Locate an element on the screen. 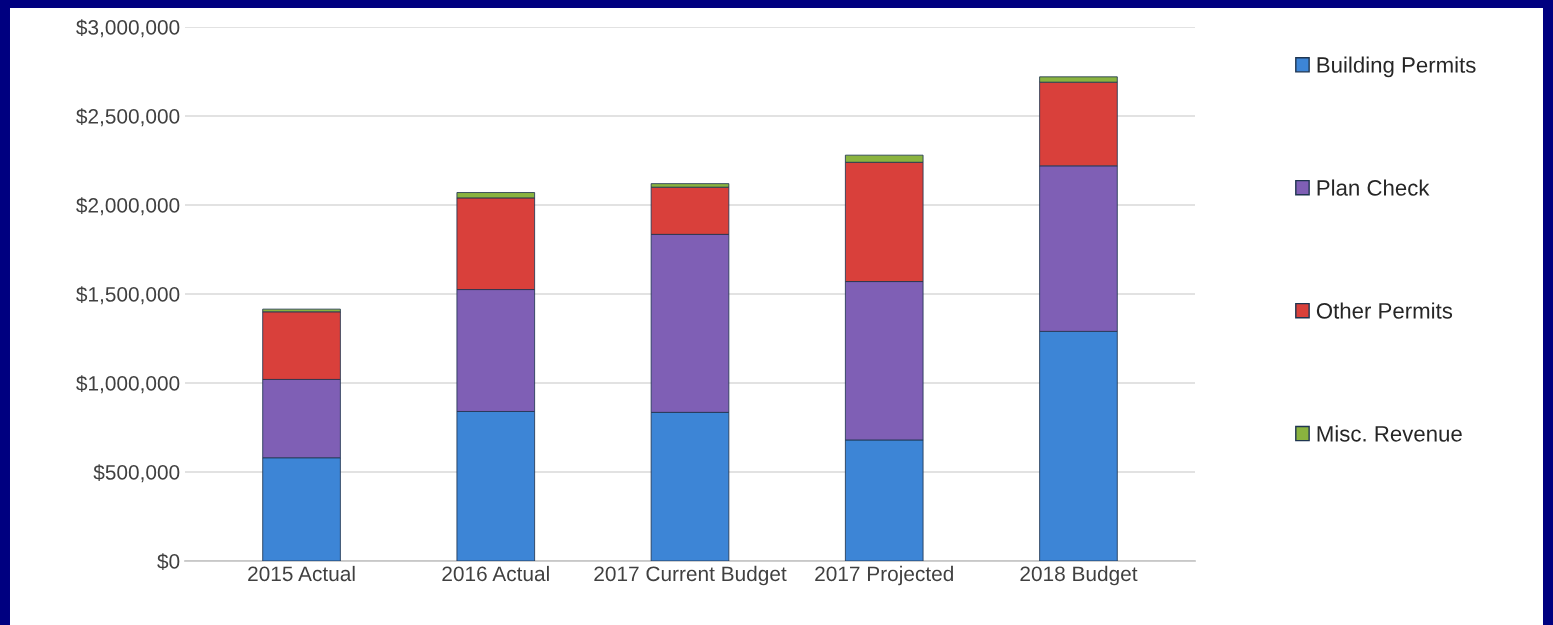 This screenshot has width=1553, height=625. y-tick-label: $1,500,000 is located at coordinates (128, 295).